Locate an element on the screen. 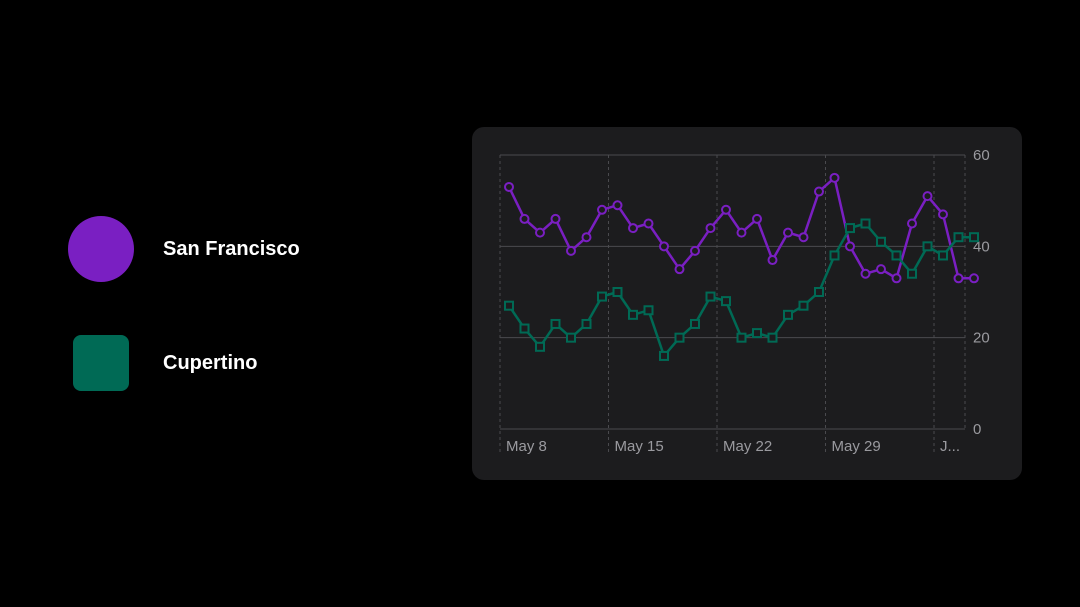 Image resolution: width=1080 pixels, height=607 pixels. legend-item-san-francisco: San Francisco is located at coordinates (184, 249).